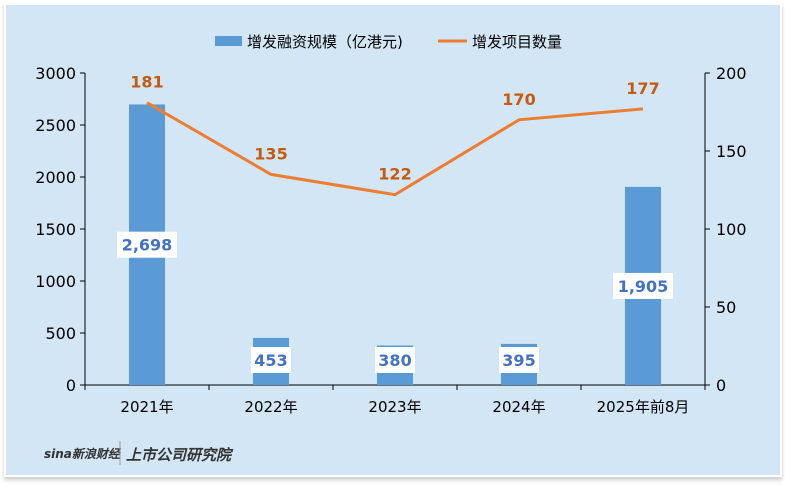  Describe the element at coordinates (83, 454) in the screenshot. I see `sina-logo: sina新浪财经` at that location.